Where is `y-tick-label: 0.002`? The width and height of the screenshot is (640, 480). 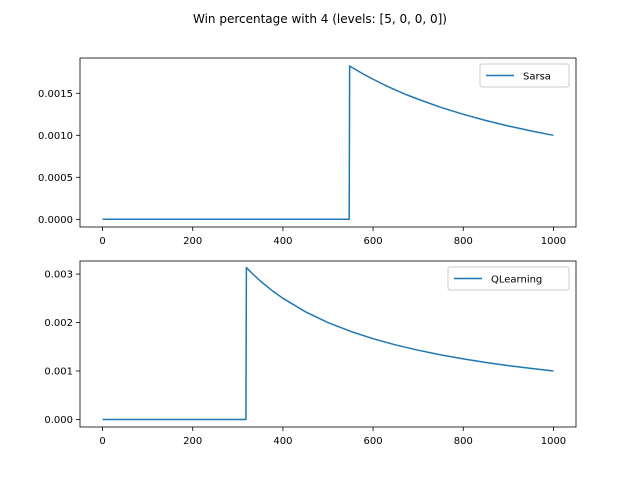 y-tick-label: 0.002 is located at coordinates (58, 323).